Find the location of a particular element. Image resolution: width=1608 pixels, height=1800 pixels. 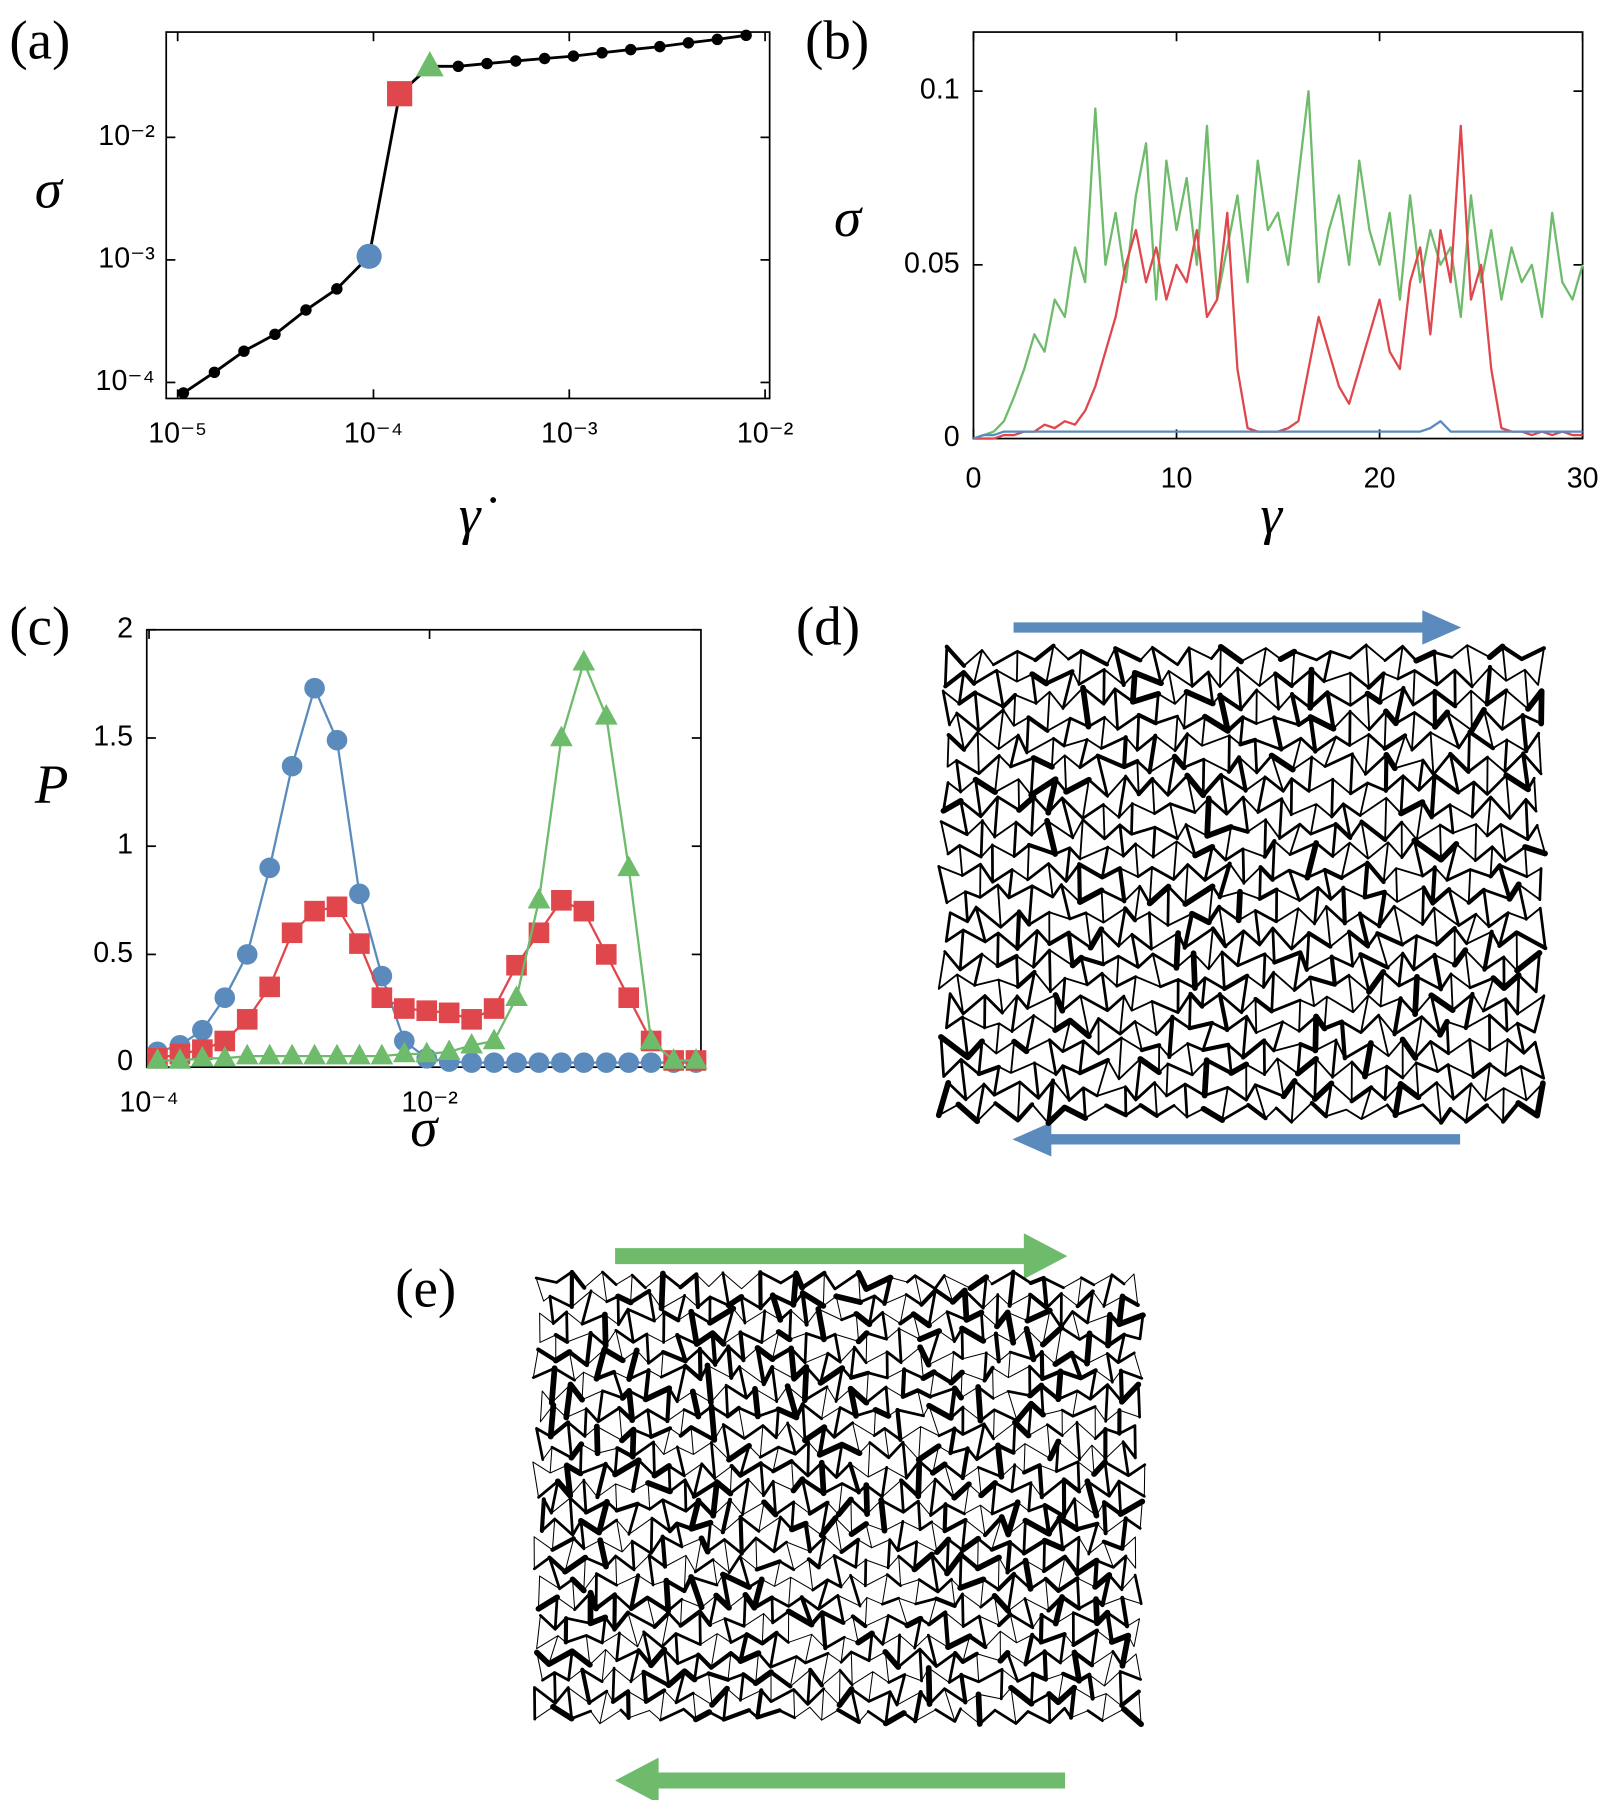

panel-label: (e) is located at coordinates (425, 1288).